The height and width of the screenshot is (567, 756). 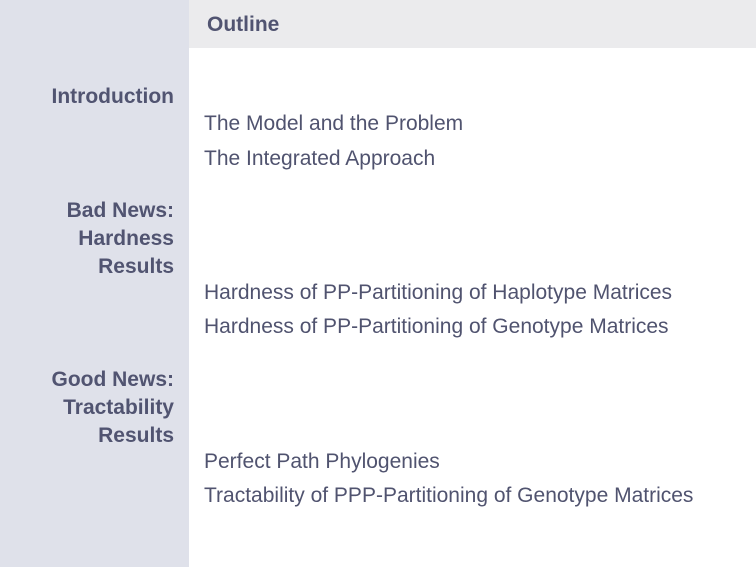 I want to click on section-heading-line: Hardness, so click(x=126, y=238).